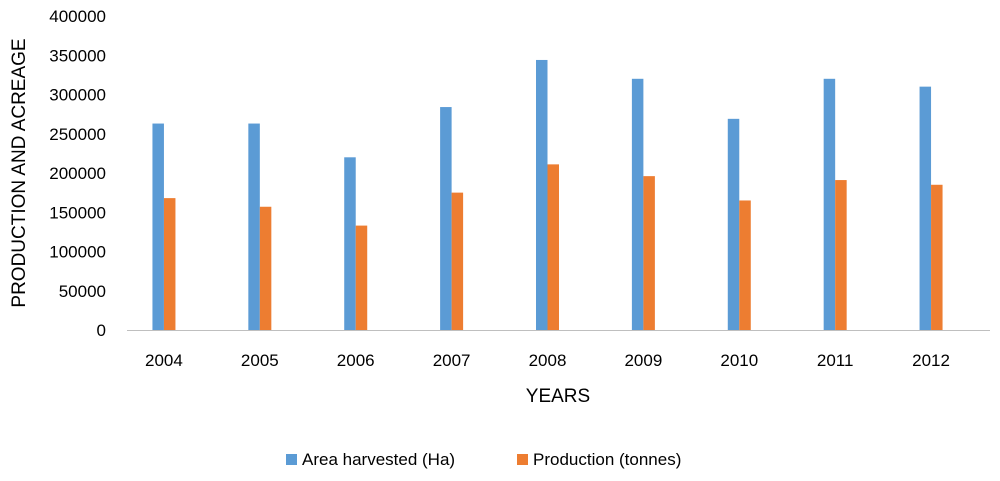 The width and height of the screenshot is (1000, 481). What do you see at coordinates (77, 252) in the screenshot?
I see `y-tick-label: 100000` at bounding box center [77, 252].